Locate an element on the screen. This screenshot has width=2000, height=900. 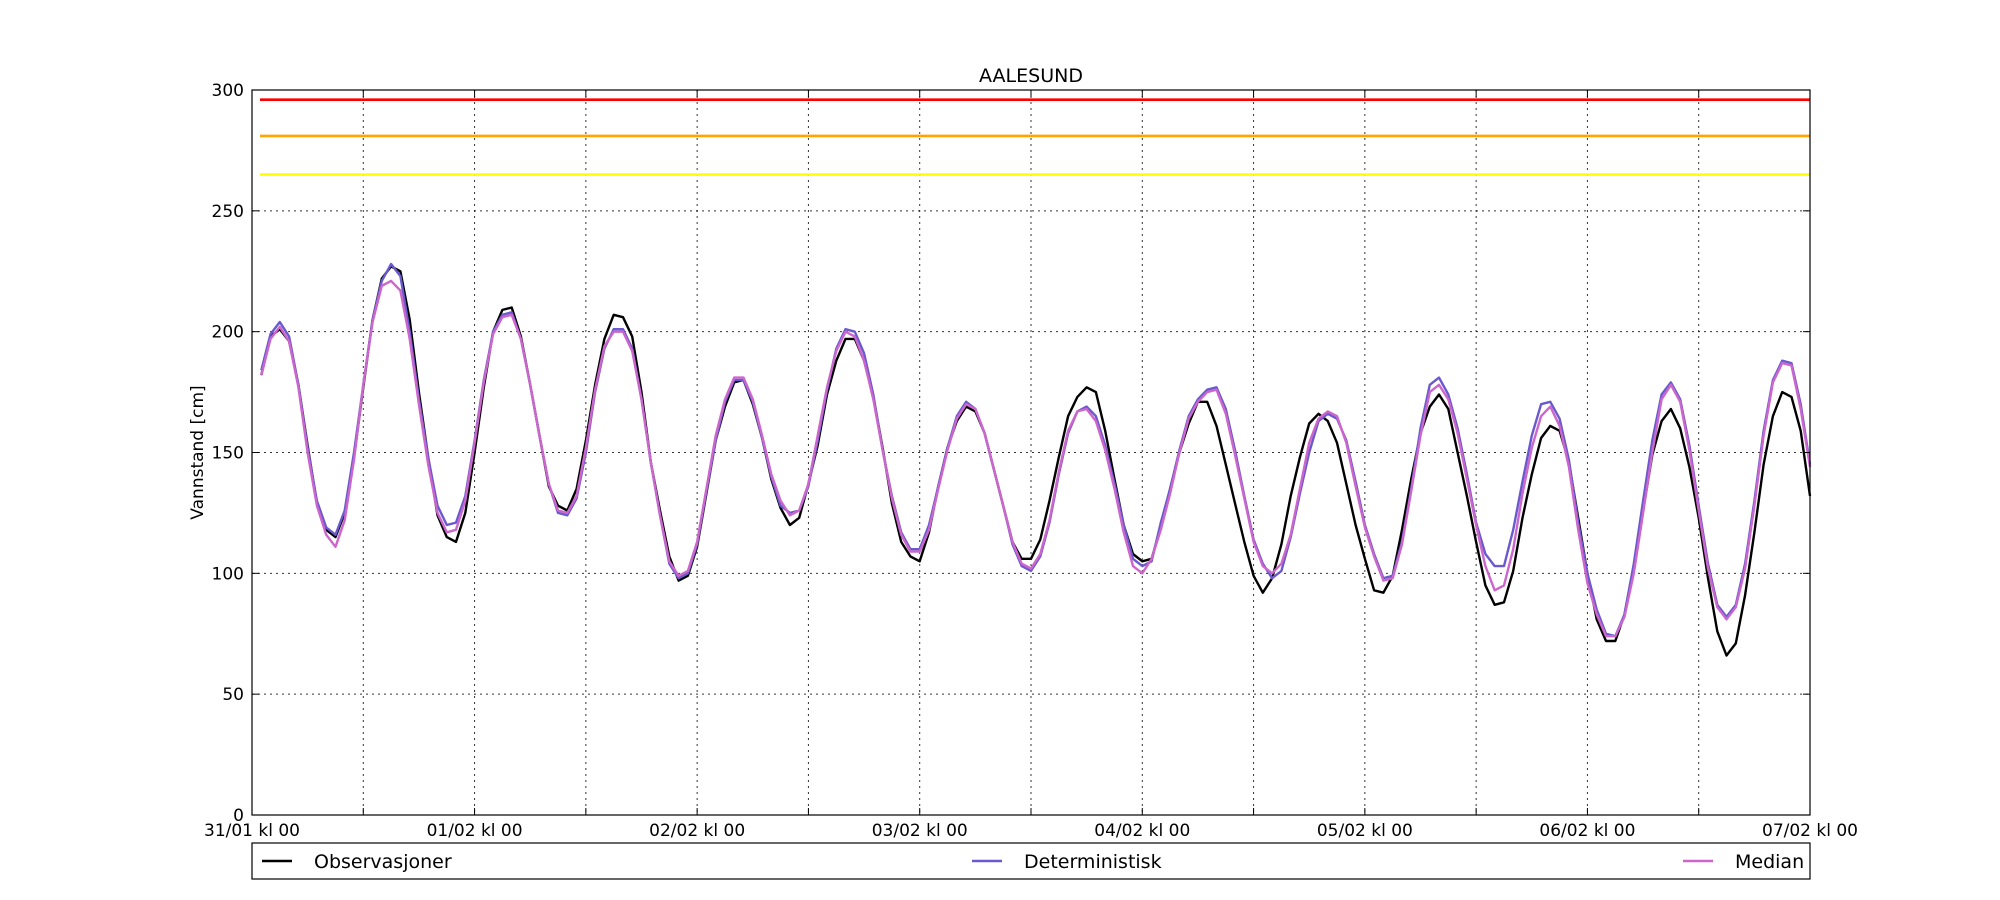
x-tick-label: 06/02 kl 00 is located at coordinates (1587, 831).